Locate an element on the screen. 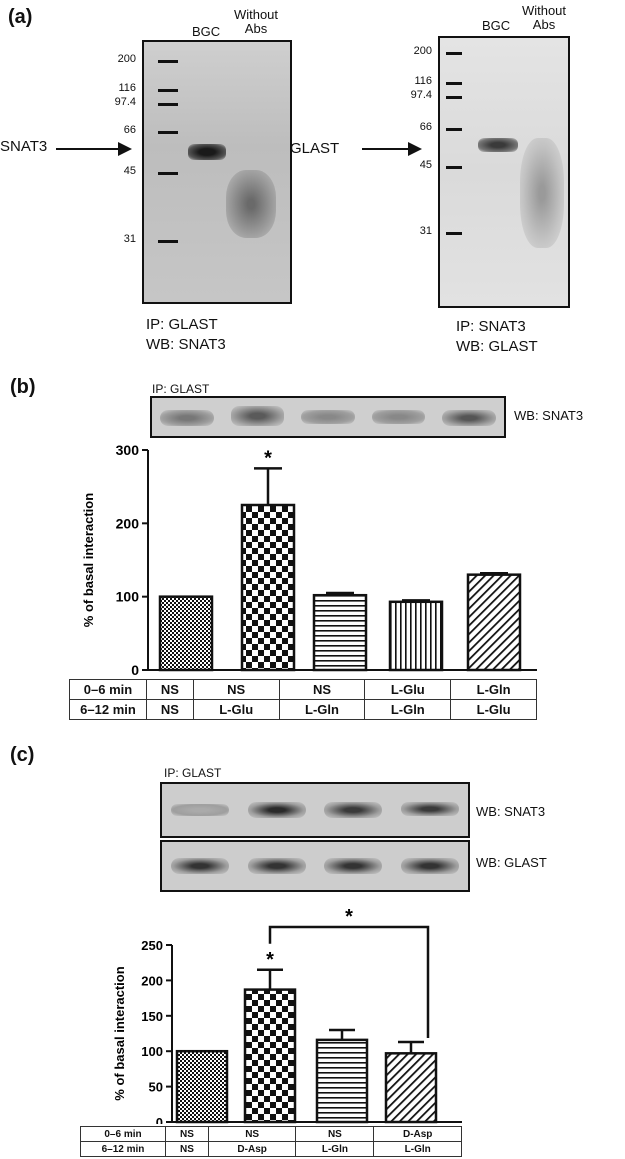 Image resolution: width=625 pixels, height=1159 pixels. a-right-marker-2: 97.4 is located at coordinates (421, 95).